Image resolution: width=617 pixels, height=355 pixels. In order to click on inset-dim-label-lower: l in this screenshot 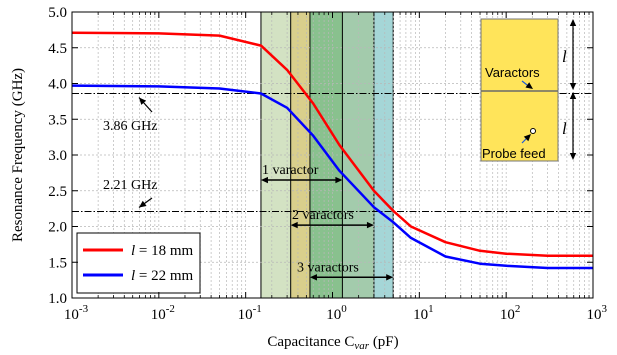, I will do `click(564, 128)`.